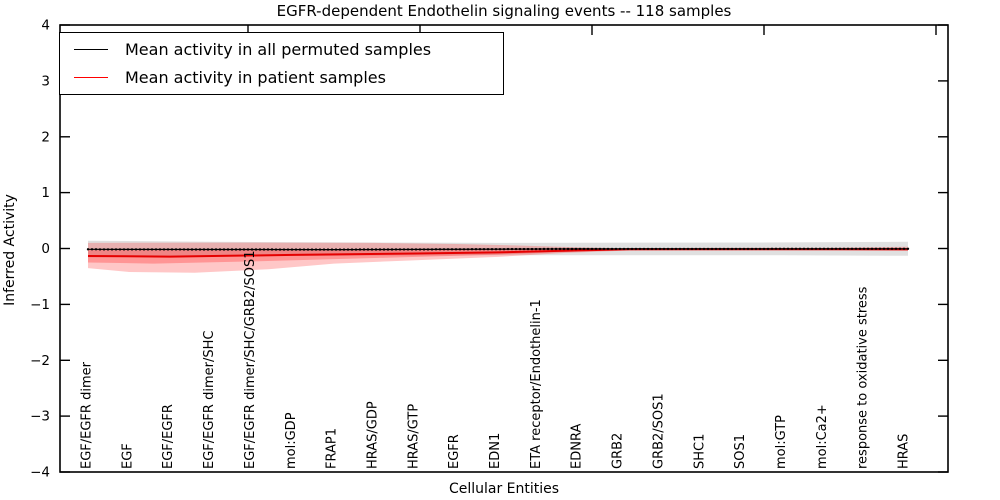  What do you see at coordinates (278, 49) in the screenshot?
I see `legend-label: Mean activity in all permuted samples` at bounding box center [278, 49].